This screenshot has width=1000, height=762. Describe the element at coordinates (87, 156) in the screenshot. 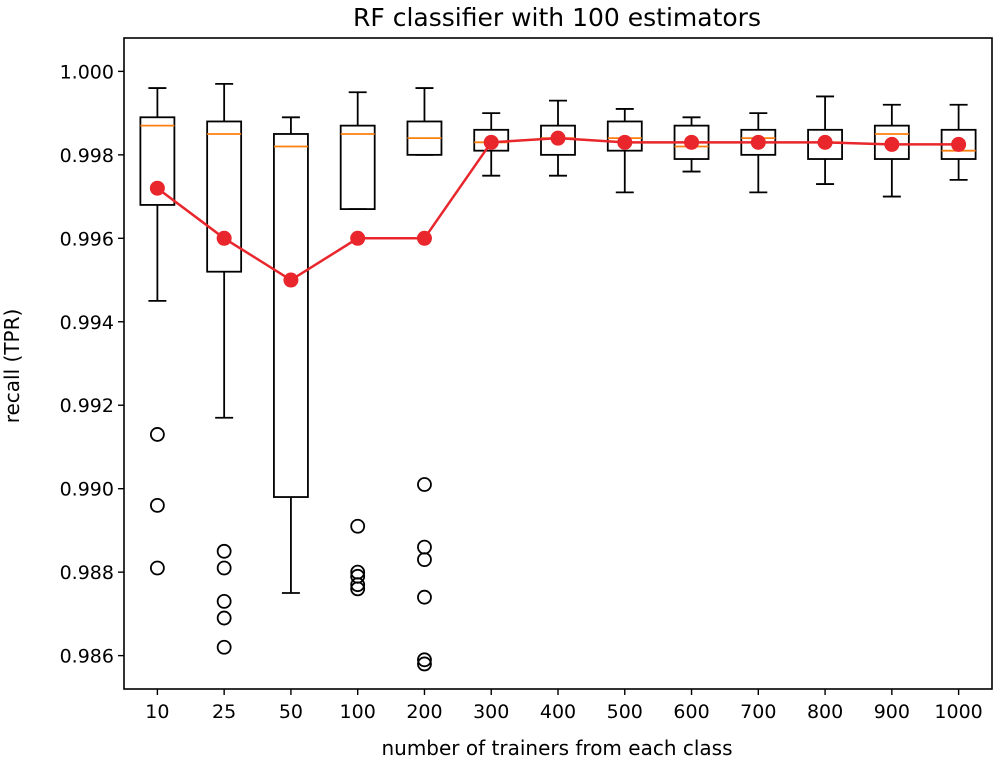

I see `y-tick-label: 0.998` at that location.